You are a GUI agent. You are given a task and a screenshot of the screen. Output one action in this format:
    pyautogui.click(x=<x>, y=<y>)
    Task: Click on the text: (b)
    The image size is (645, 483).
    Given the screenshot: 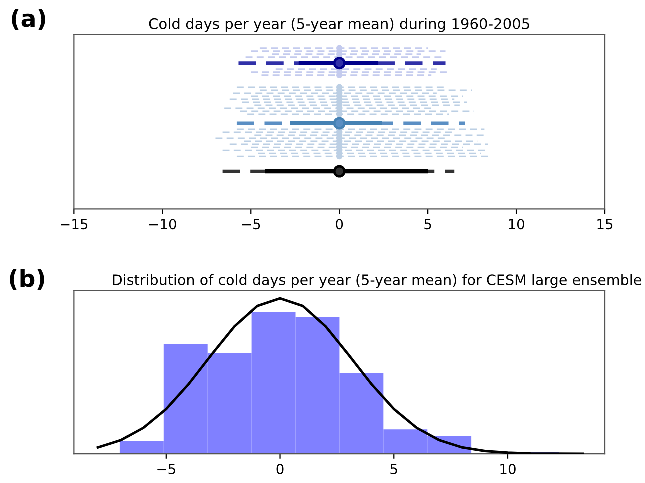 What is the action you would take?
    pyautogui.click(x=27, y=279)
    